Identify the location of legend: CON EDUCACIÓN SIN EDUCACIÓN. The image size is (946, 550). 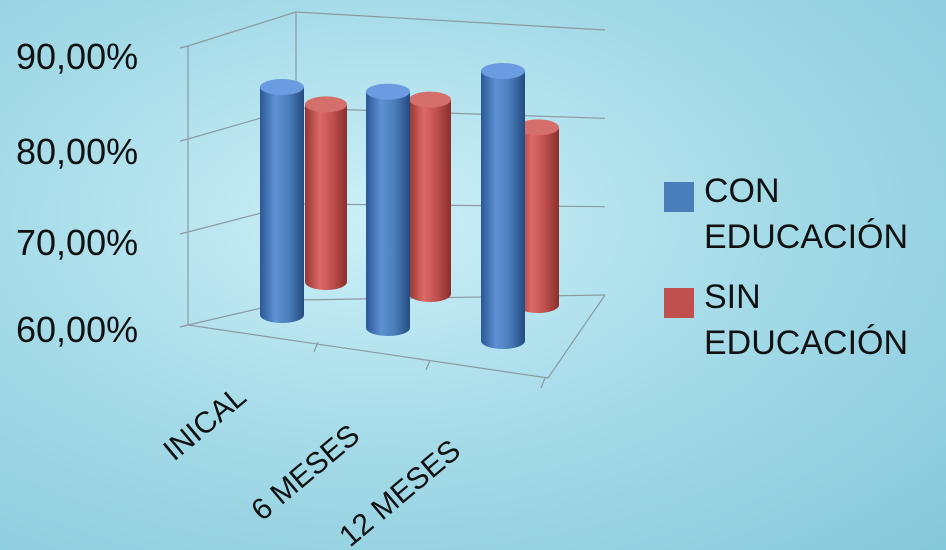
(804, 274).